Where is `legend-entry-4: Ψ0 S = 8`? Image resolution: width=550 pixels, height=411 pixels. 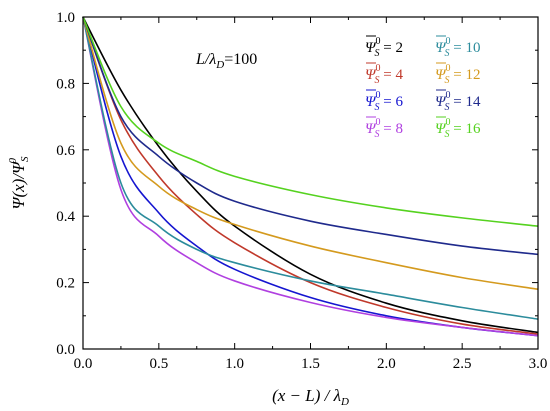
legend-entry-4: Ψ0 S = 8 is located at coordinates (384, 128).